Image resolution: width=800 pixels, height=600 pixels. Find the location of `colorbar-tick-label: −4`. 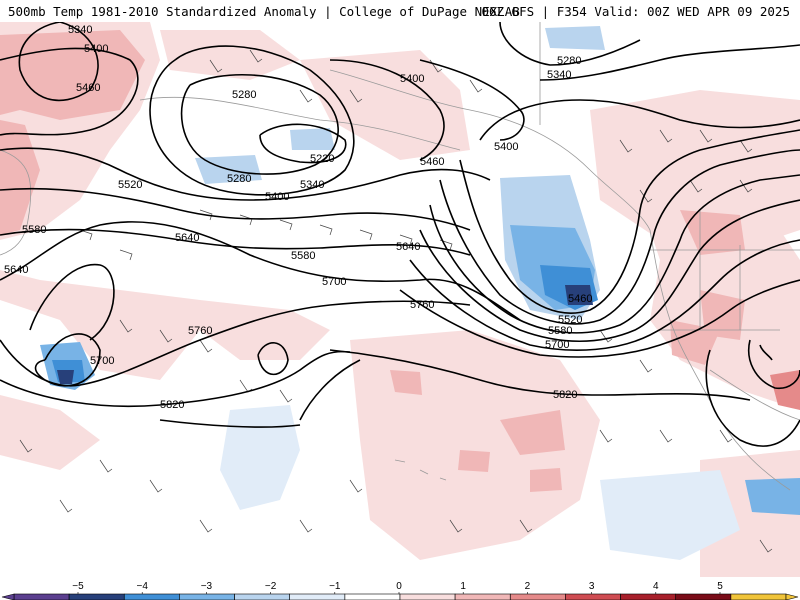

colorbar-tick-label: −4 is located at coordinates (142, 586).